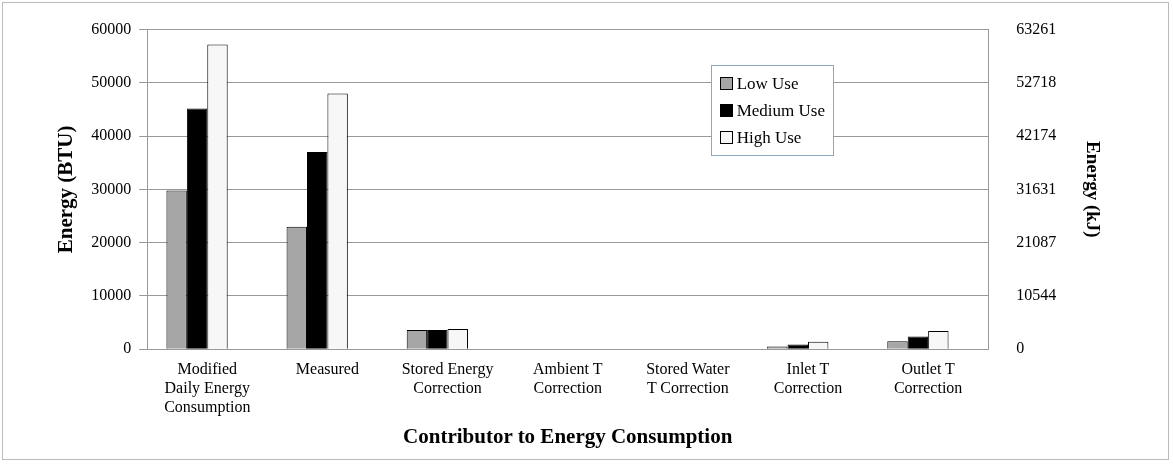 The image size is (1173, 464). Describe the element at coordinates (447, 378) in the screenshot. I see `x-tick-label: Stored Energy Correction` at that location.